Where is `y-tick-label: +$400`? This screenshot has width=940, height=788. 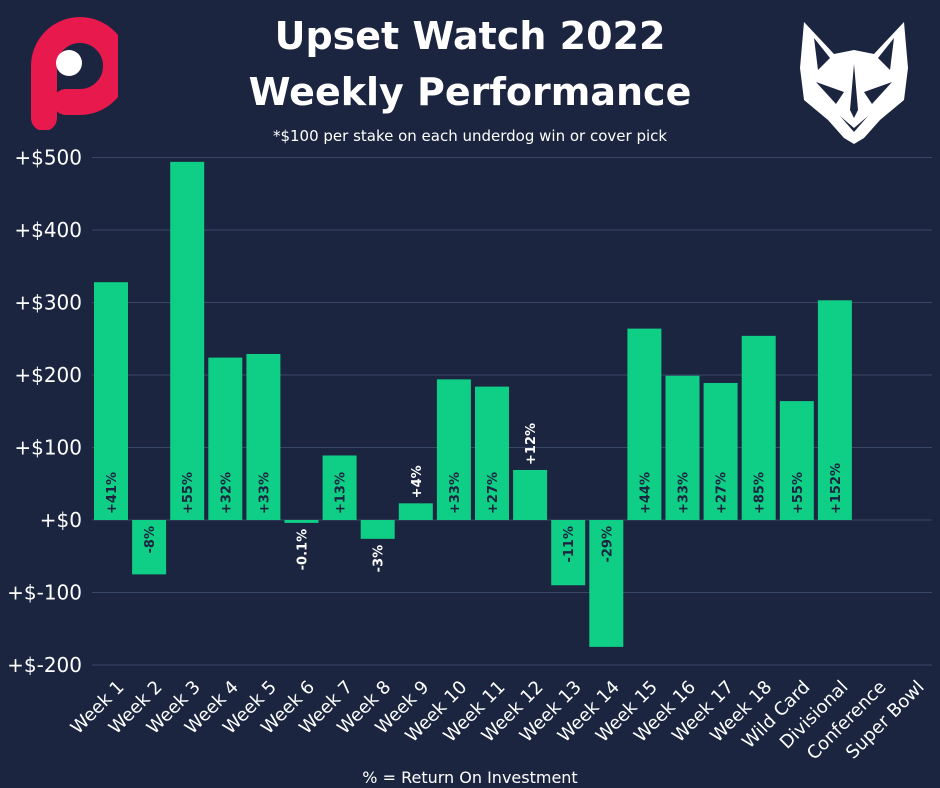 y-tick-label: +$400 is located at coordinates (48, 230).